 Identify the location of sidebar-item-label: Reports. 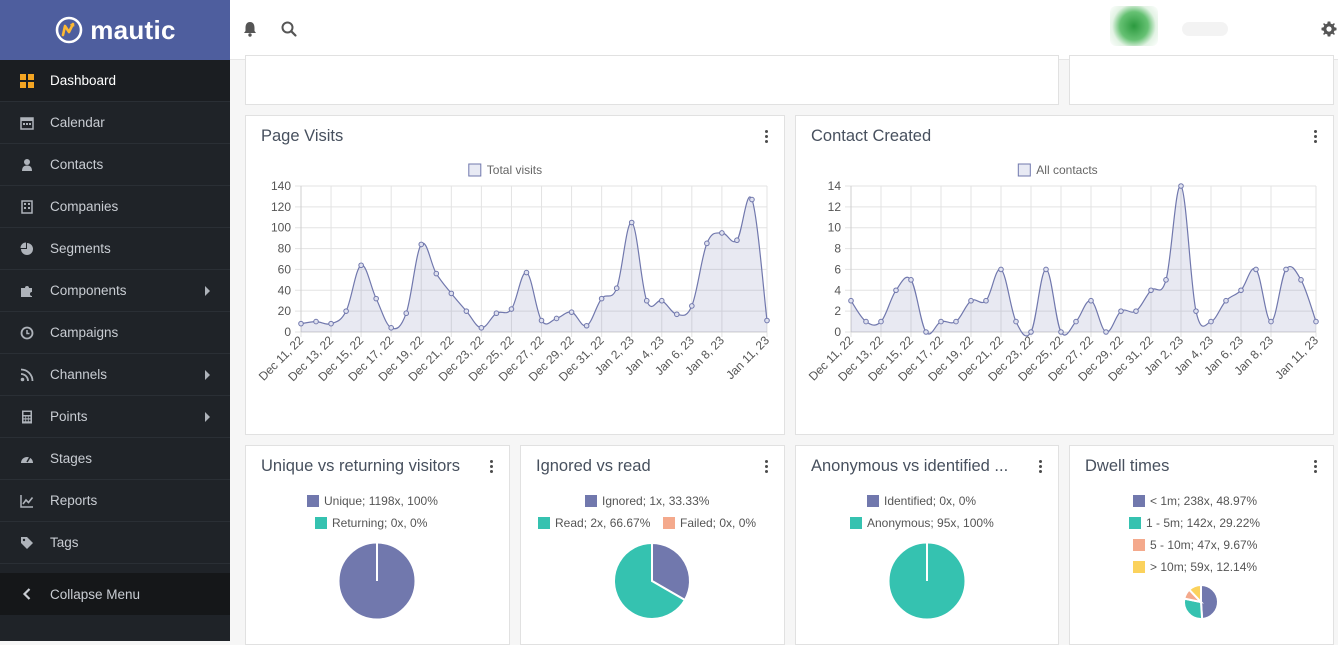
(74, 500).